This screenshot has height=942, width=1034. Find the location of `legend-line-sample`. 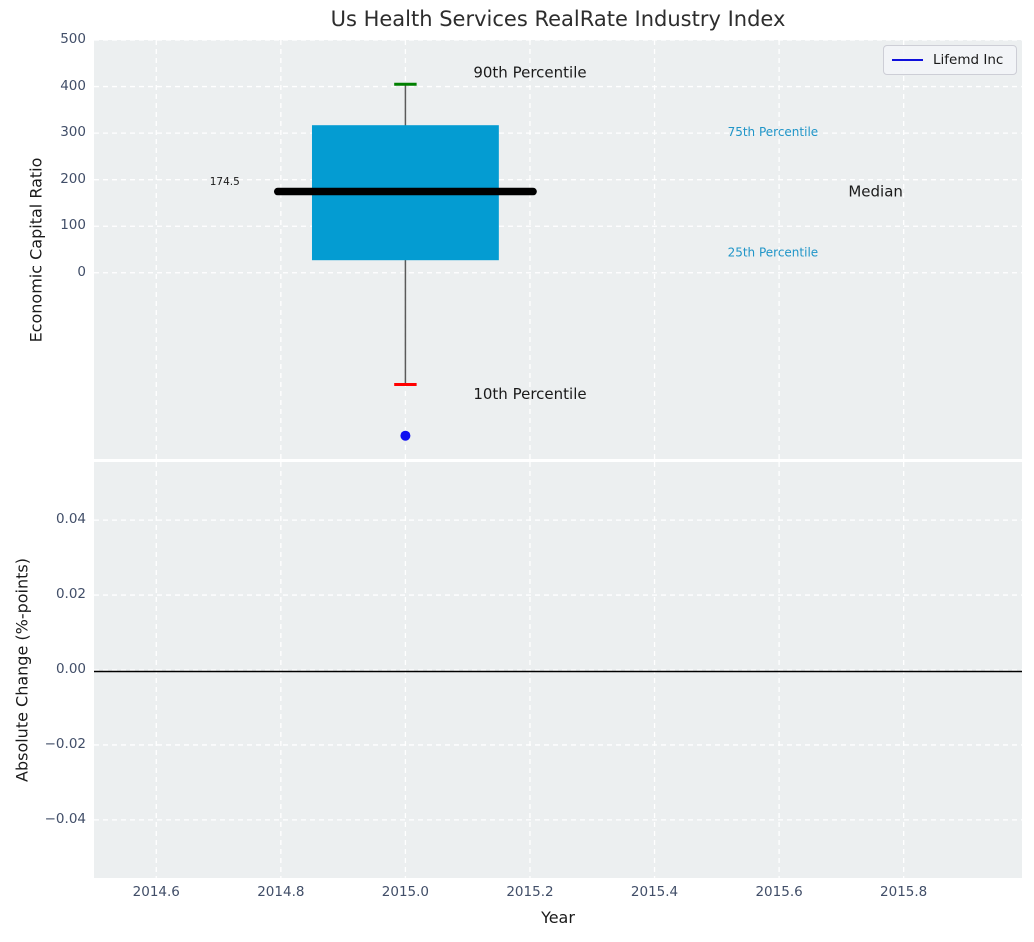

legend-line-sample is located at coordinates (907, 60).